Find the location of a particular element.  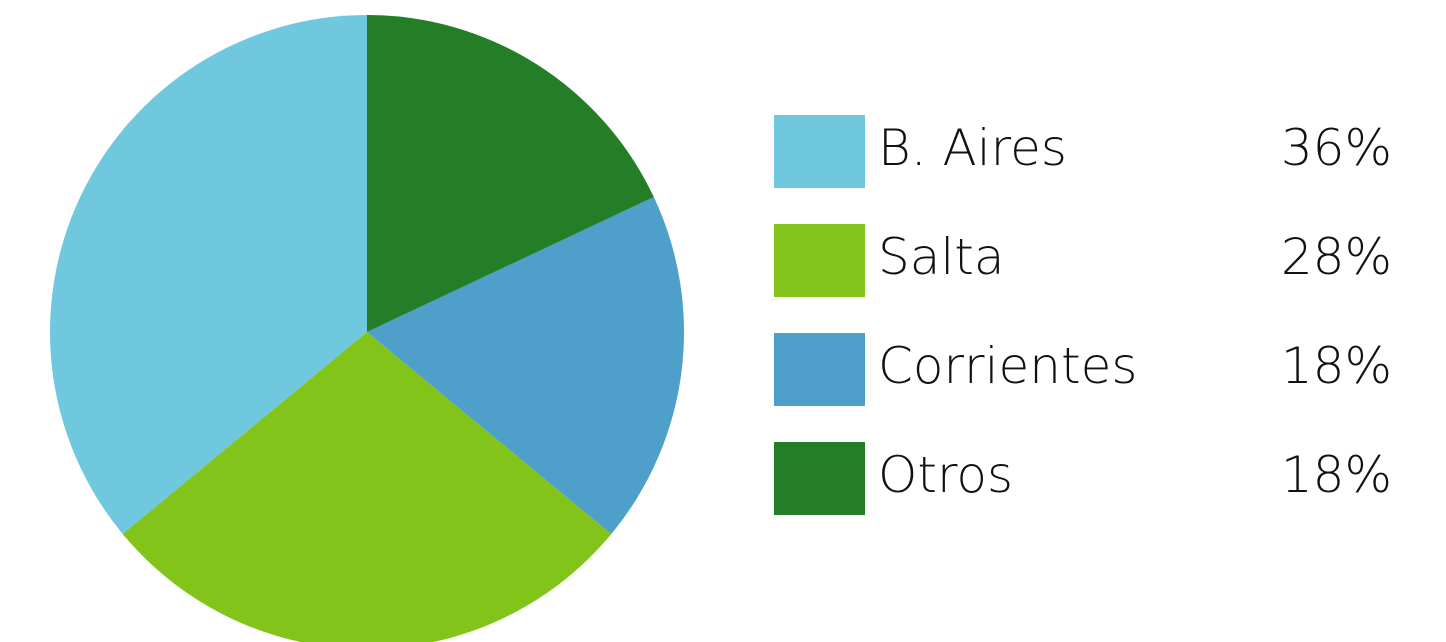

legend-label: B. Aires is located at coordinates (972, 148).